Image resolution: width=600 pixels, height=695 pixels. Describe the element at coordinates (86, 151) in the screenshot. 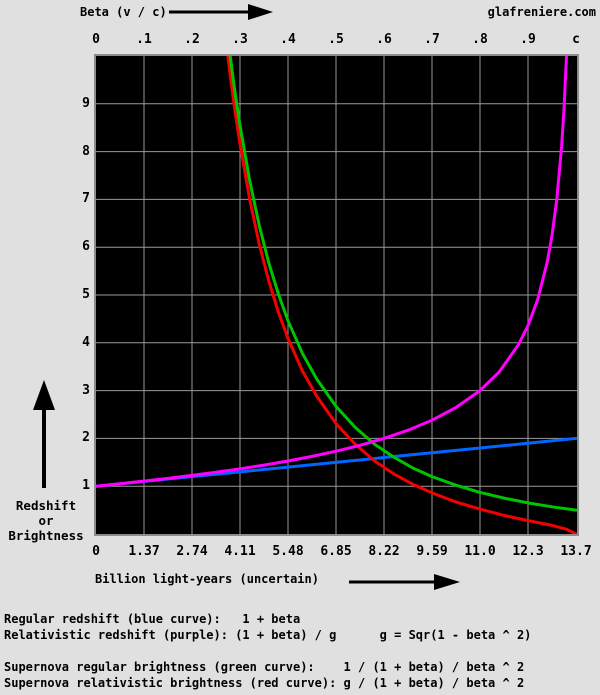

I see `tick-label: 8` at that location.